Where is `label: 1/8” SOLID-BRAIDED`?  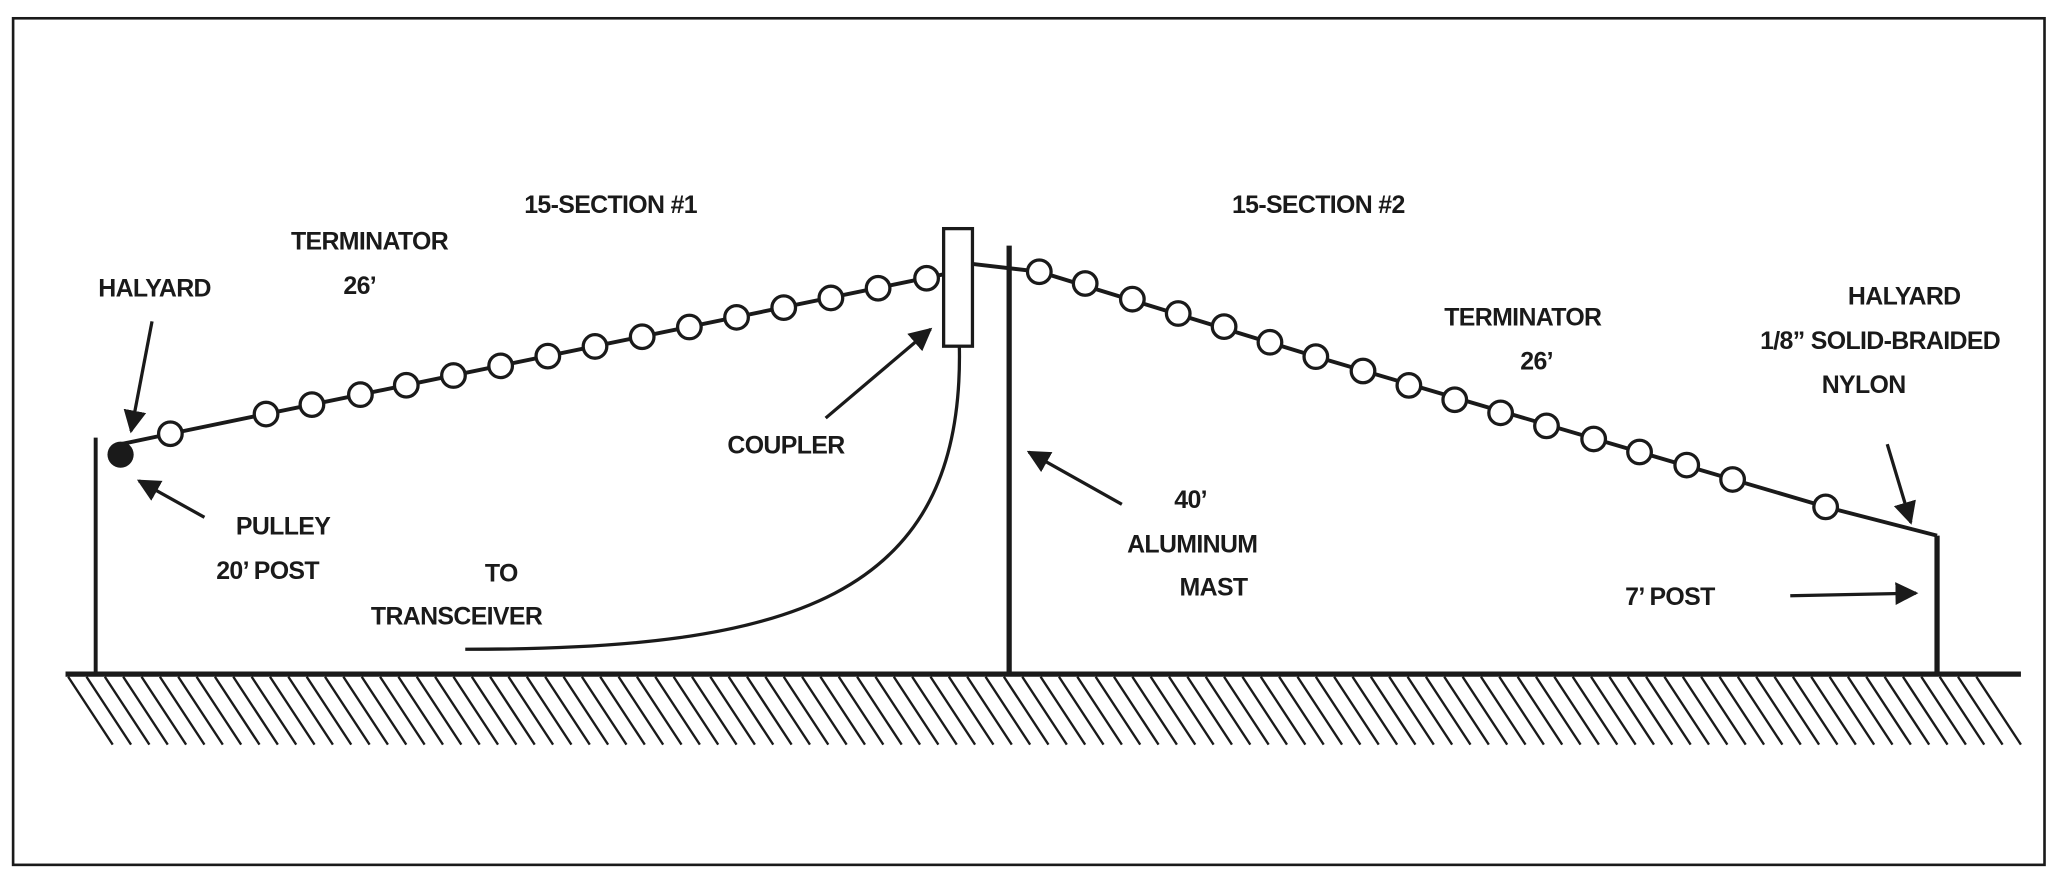 label: 1/8” SOLID-BRAIDED is located at coordinates (1880, 341).